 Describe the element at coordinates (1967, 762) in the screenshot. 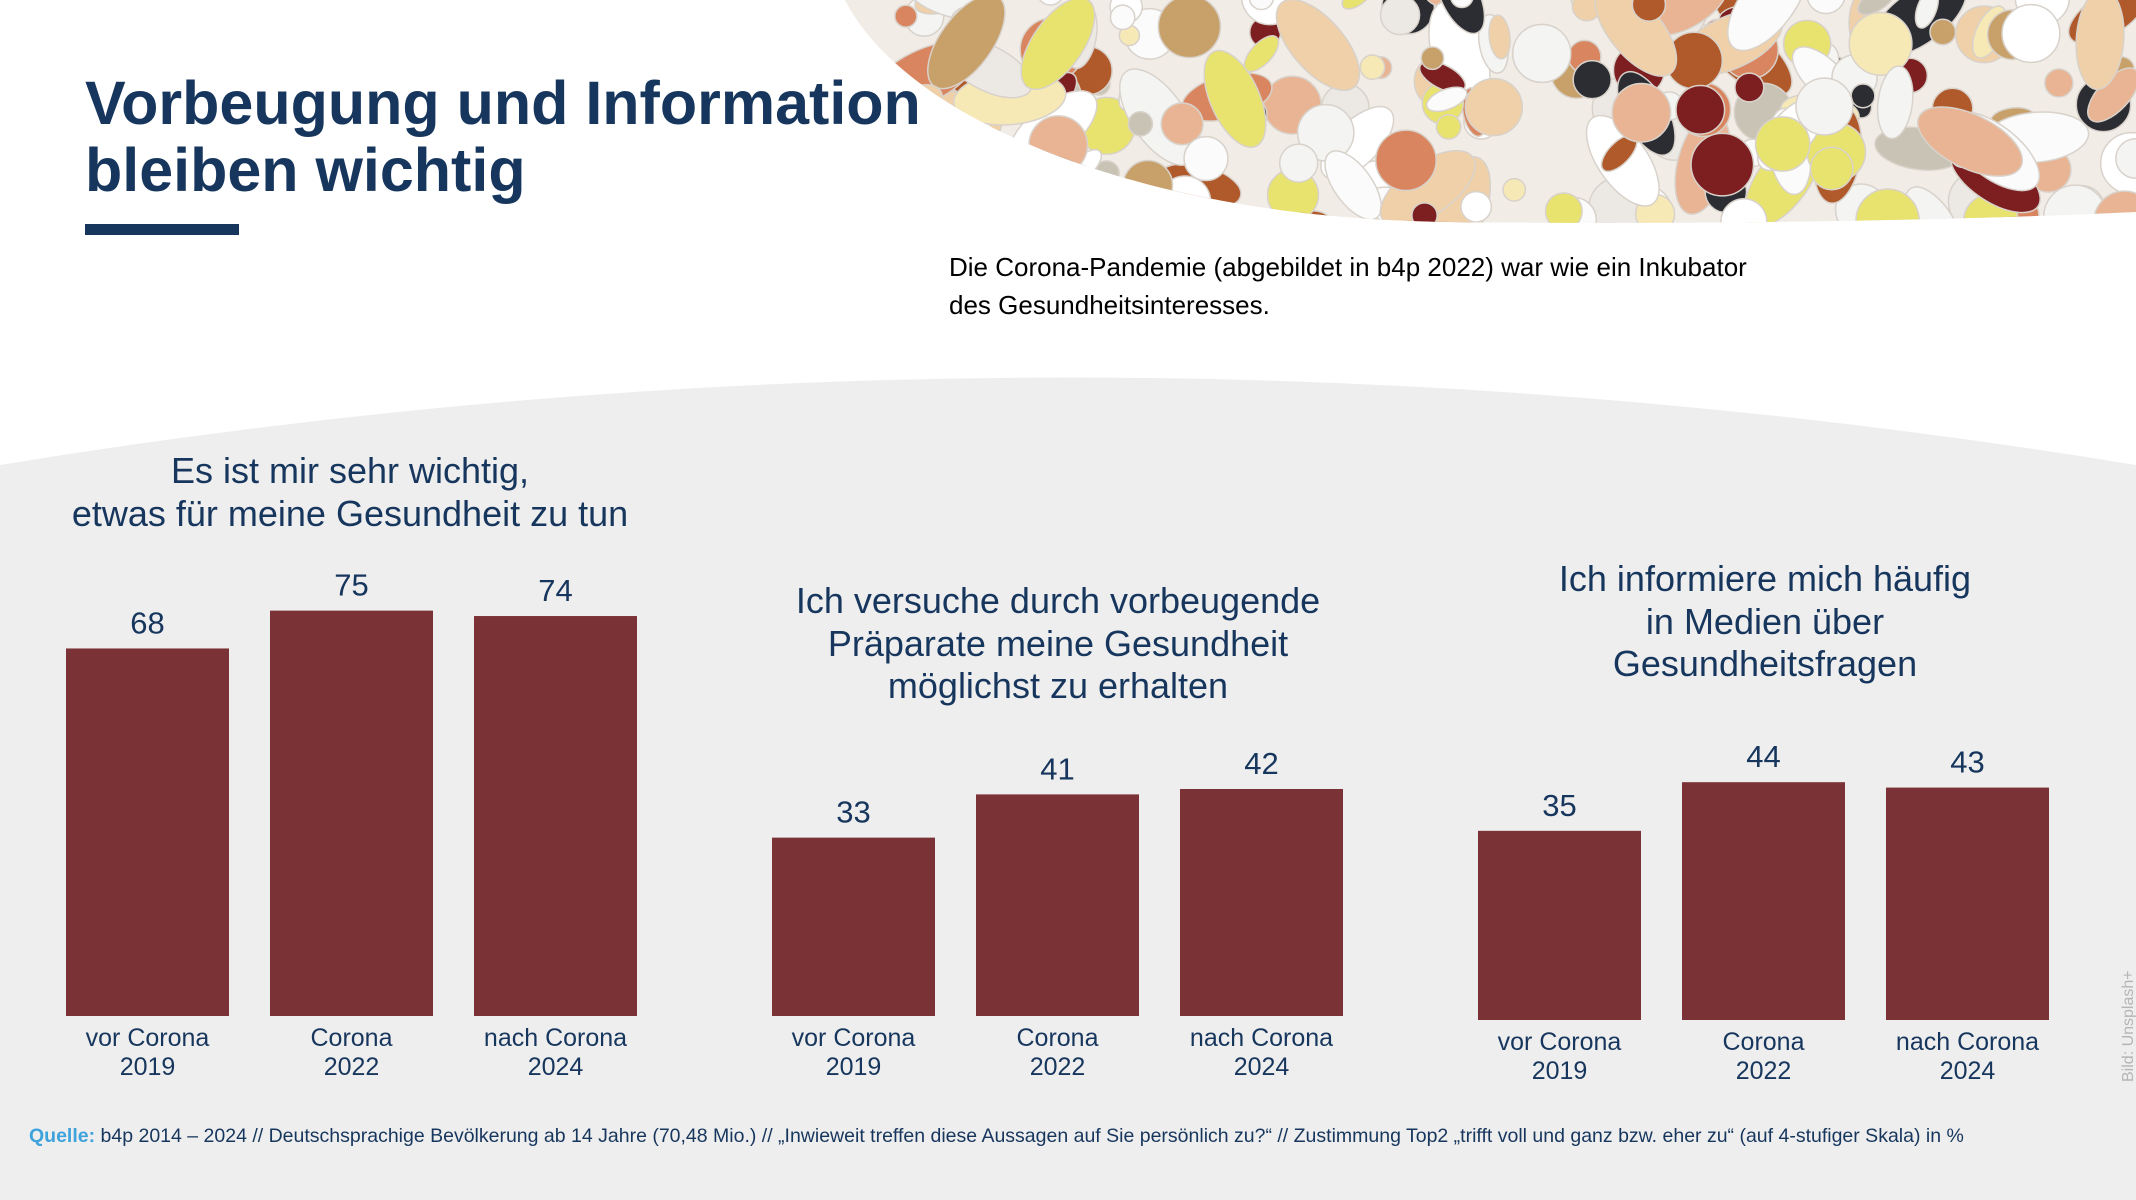

I see `chart-3-value-label-3: 43` at that location.